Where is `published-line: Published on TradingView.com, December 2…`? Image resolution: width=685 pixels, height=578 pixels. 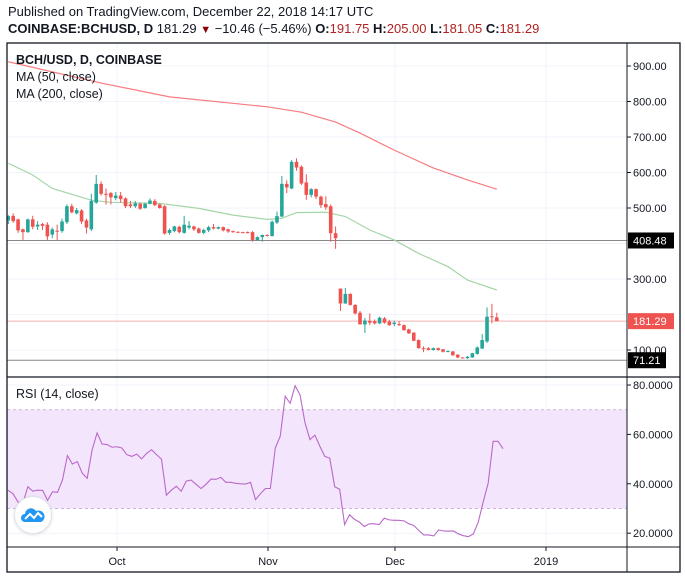 published-line: Published on TradingView.com, December 2… is located at coordinates (191, 11).